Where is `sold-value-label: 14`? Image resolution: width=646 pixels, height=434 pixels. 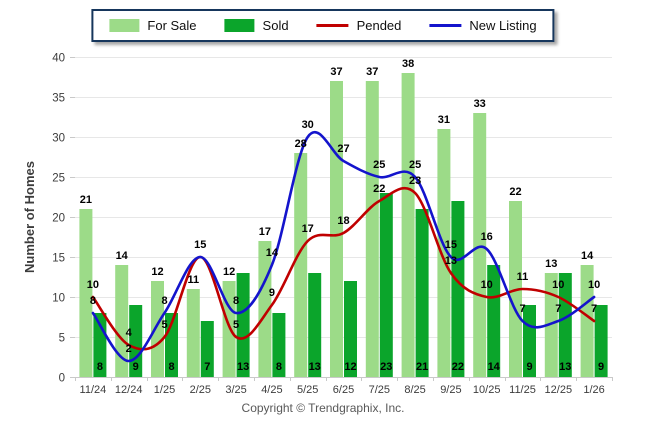
sold-value-label: 14 is located at coordinates (494, 367).